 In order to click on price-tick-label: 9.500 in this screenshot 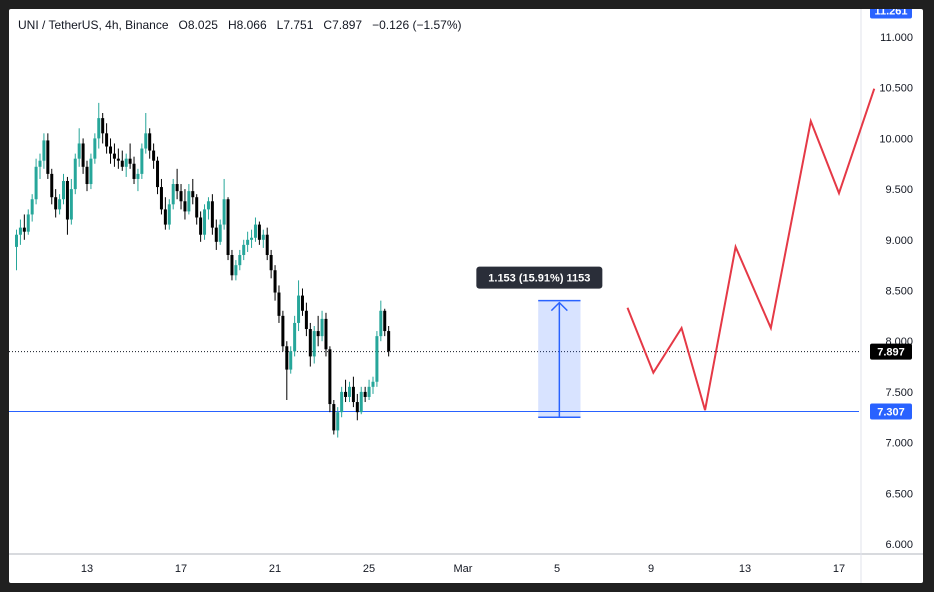, I will do `click(899, 190)`.